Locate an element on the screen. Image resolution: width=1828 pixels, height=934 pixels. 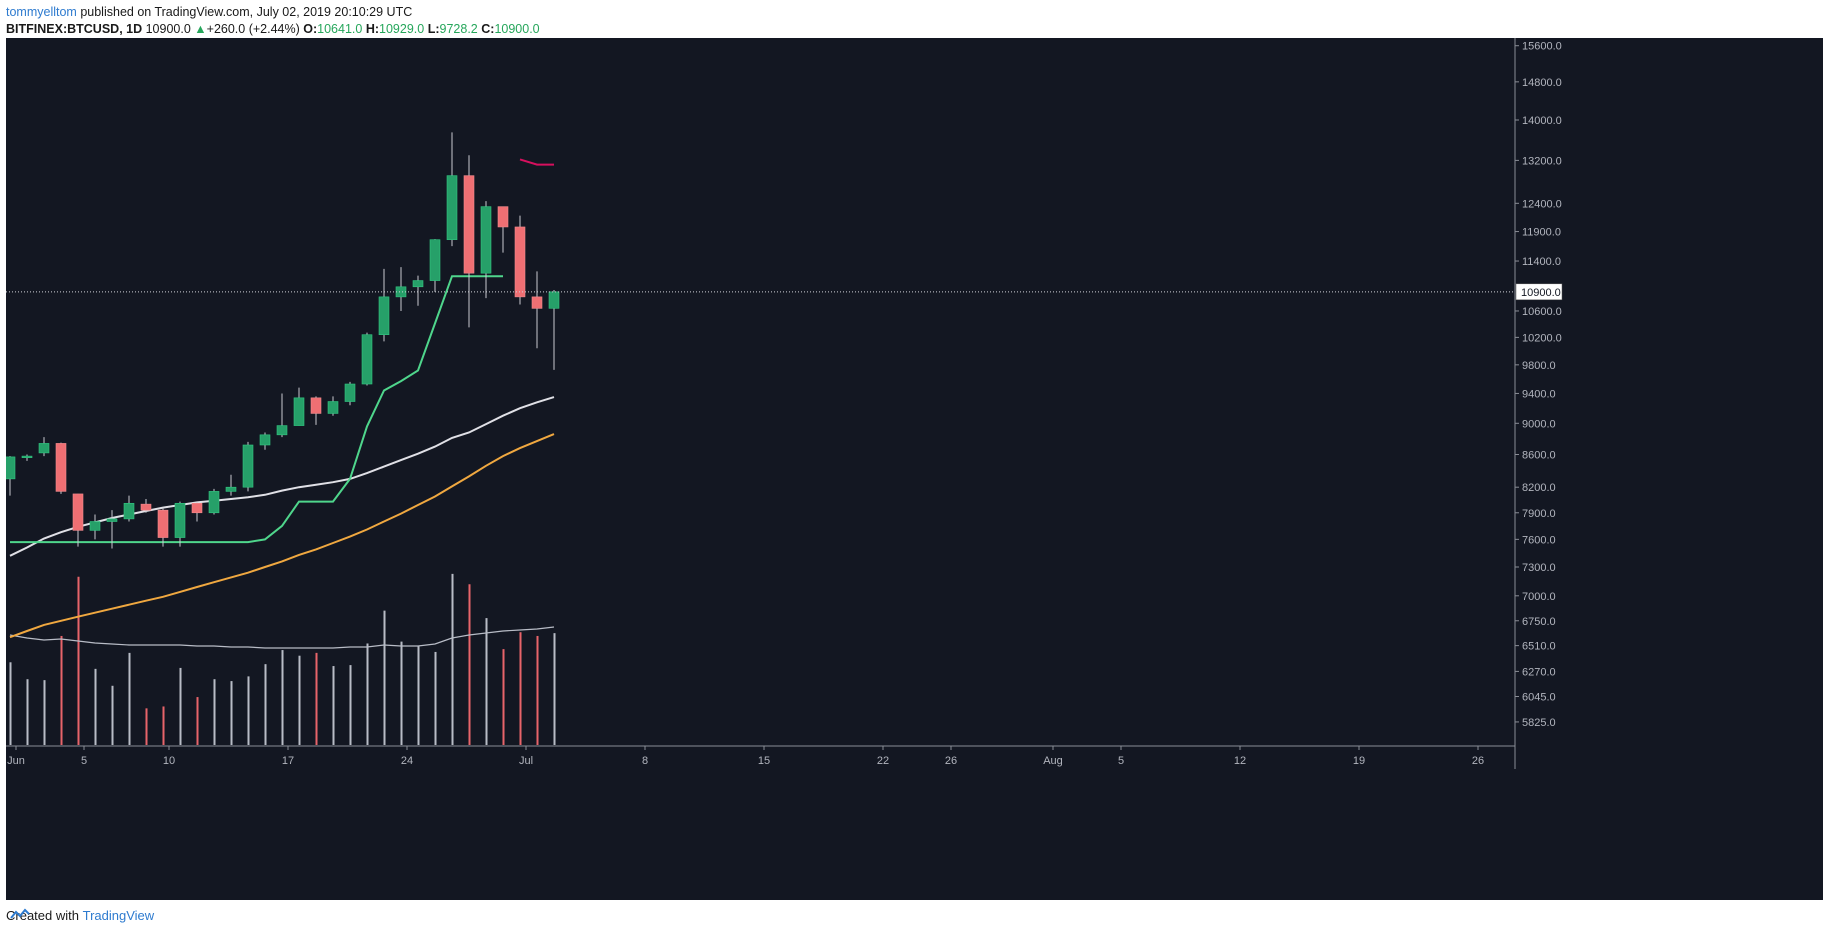
price-tick-label: 15600.0 is located at coordinates (1542, 47).